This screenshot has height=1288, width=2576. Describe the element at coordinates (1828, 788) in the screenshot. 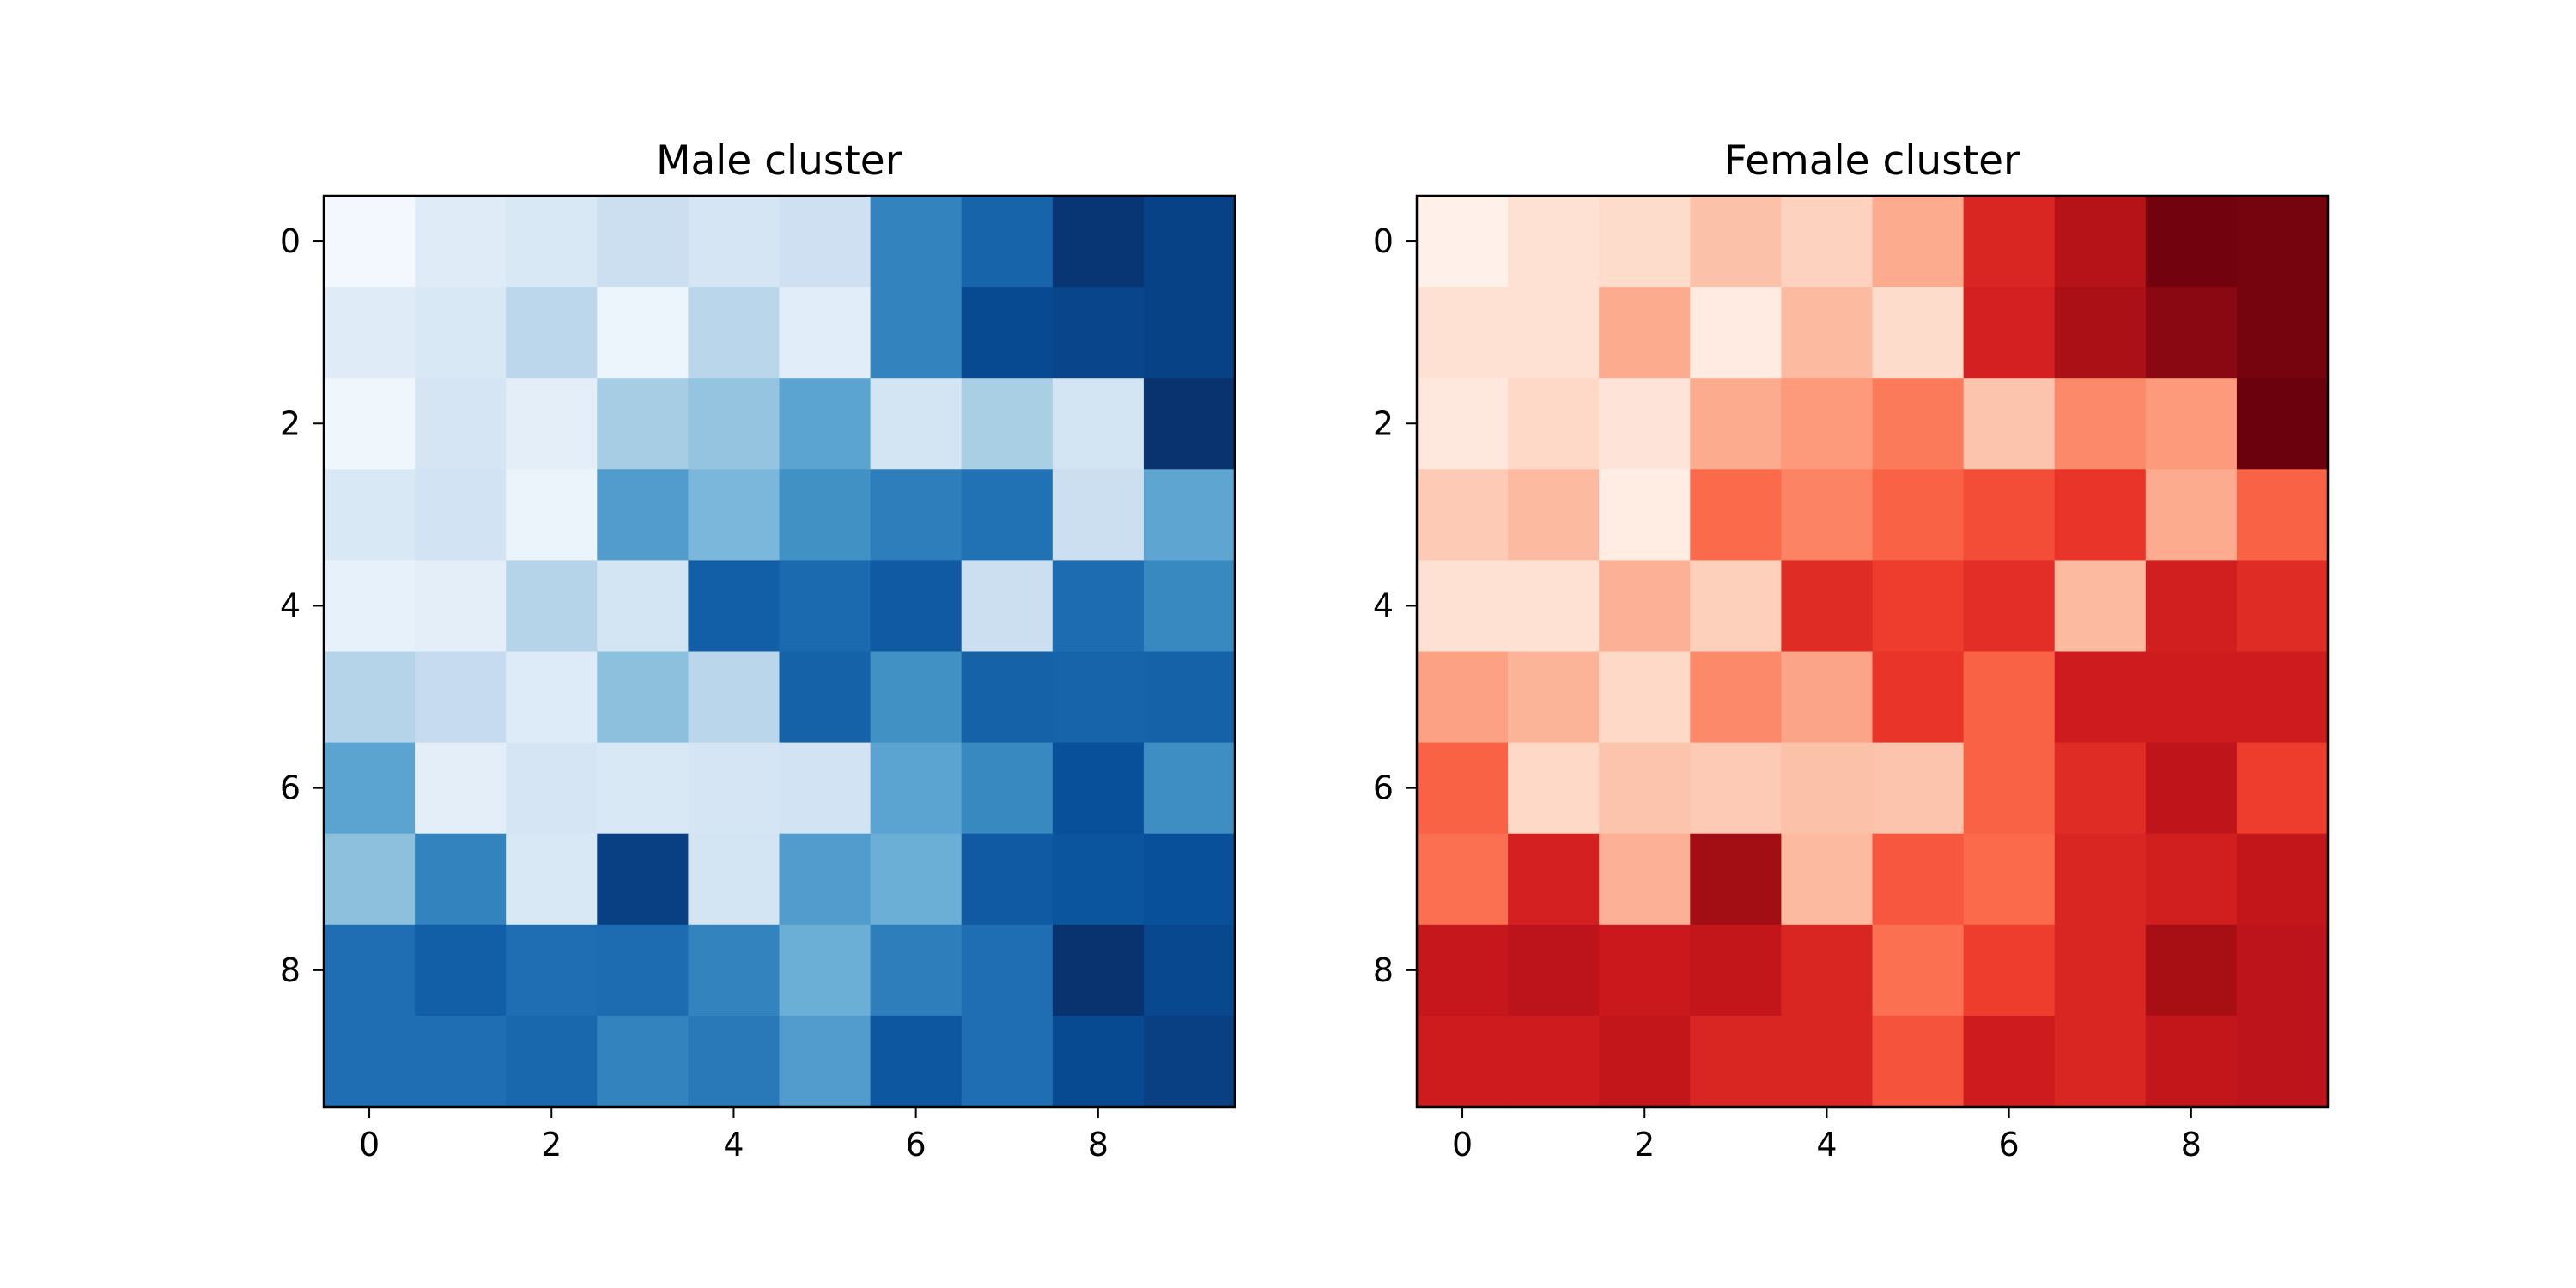

I see `heatmap-cell-r6-c4` at that location.